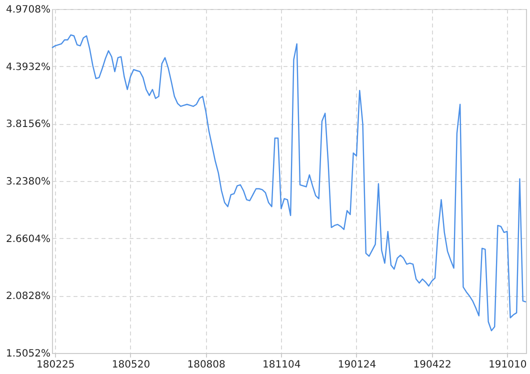  Describe the element at coordinates (206, 365) in the screenshot. I see `x-tick-label: 180808` at that location.